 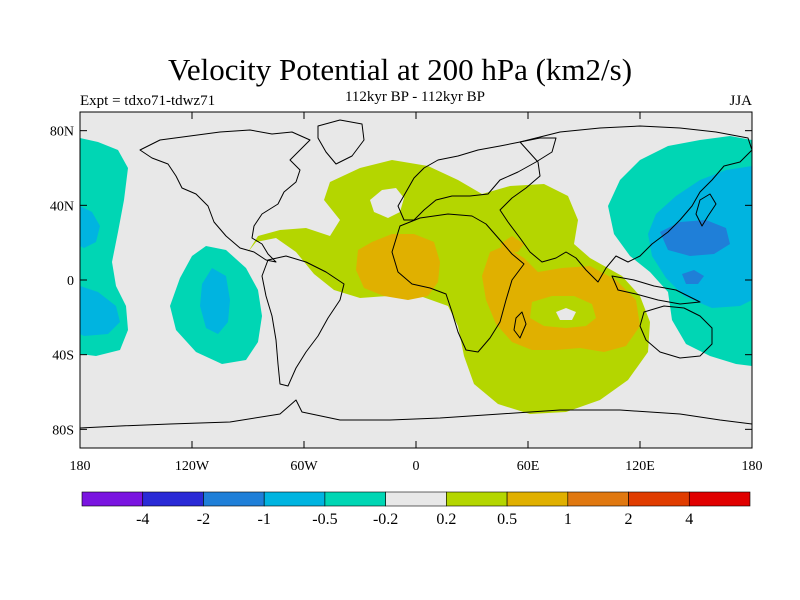 What do you see at coordinates (63, 356) in the screenshot?
I see `lat-tick-label: 40S` at bounding box center [63, 356].